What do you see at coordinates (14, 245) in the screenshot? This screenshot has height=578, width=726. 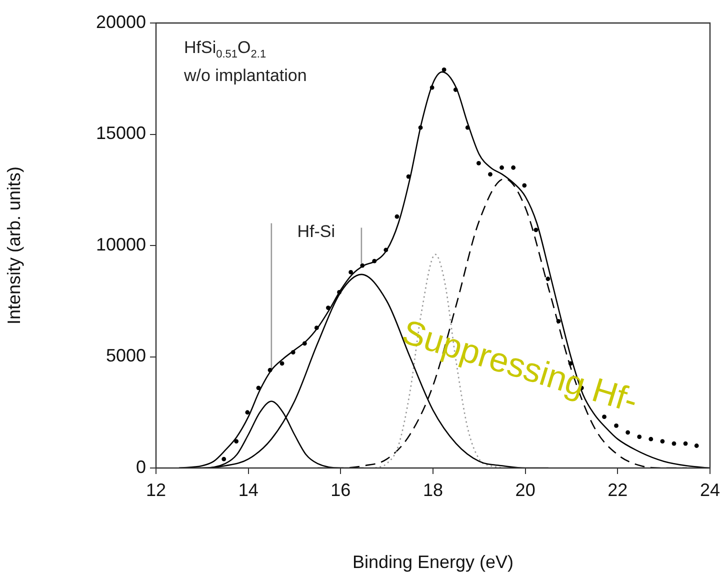 I see `y-axis-title: Intensity (arb. units)` at bounding box center [14, 245].